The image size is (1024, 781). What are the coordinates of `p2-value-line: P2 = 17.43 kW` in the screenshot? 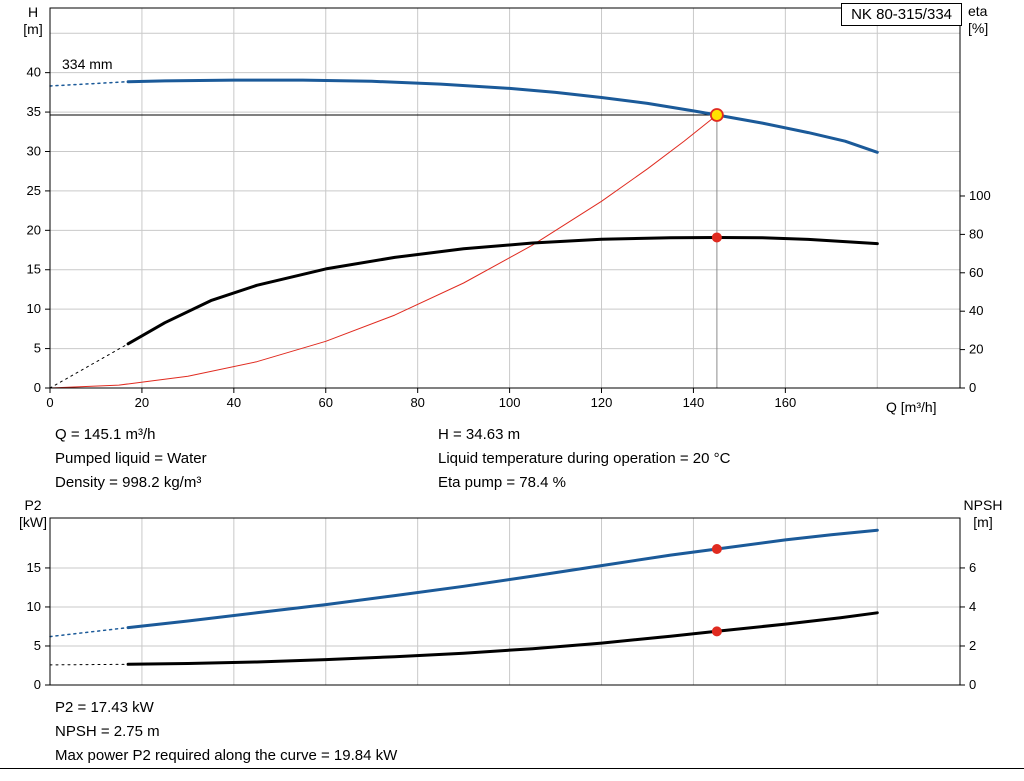 It's located at (104, 707).